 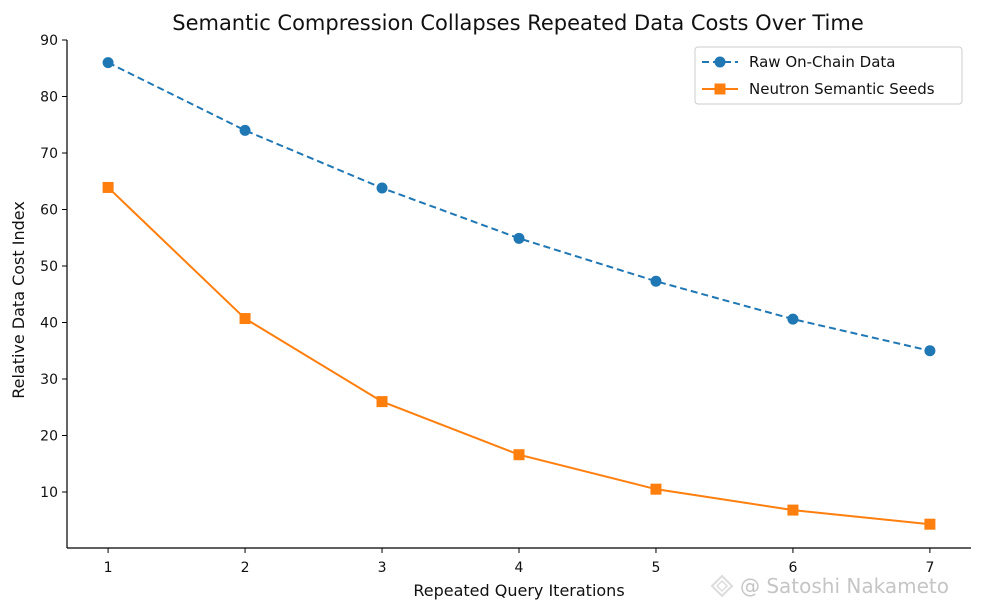 What do you see at coordinates (49, 380) in the screenshot?
I see `y-tick-label: 30` at bounding box center [49, 380].